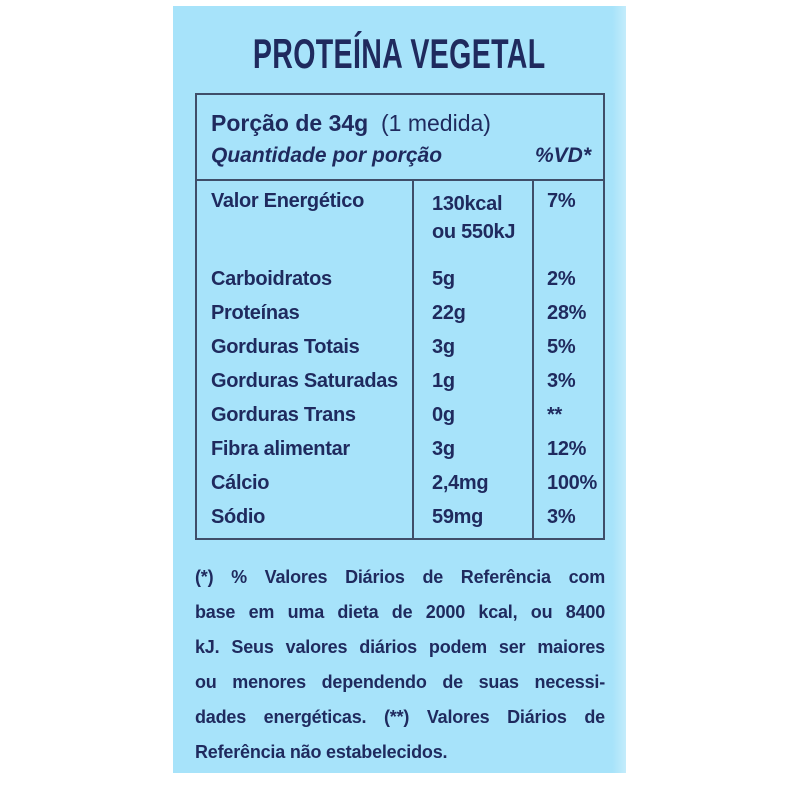  Describe the element at coordinates (561, 346) in the screenshot. I see `nutrient-vd: 5%` at that location.